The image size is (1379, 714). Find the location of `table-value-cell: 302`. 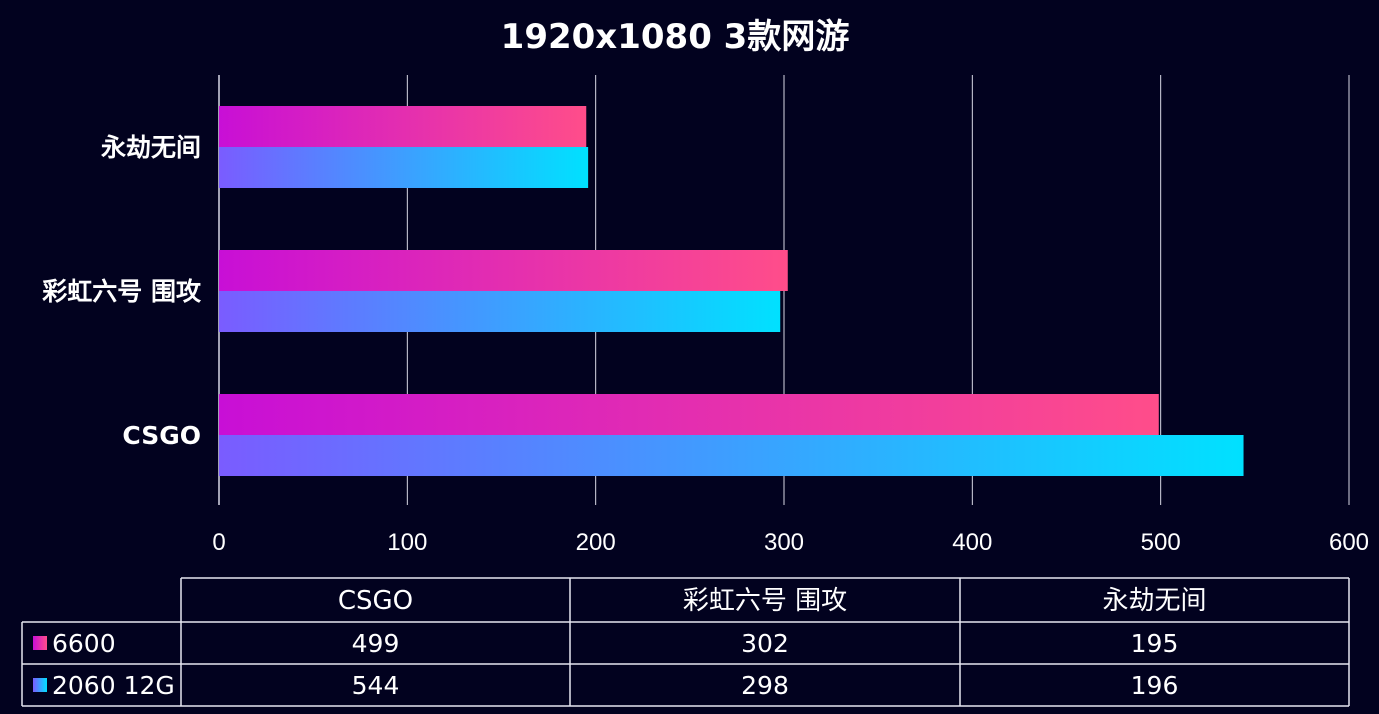

table-value-cell: 302 is located at coordinates (765, 643).